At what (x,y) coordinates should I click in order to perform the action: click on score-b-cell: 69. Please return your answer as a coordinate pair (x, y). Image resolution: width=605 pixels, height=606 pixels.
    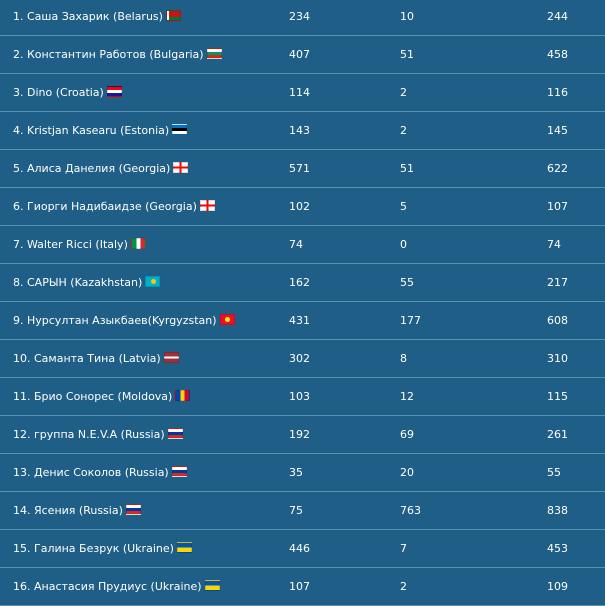
    Looking at the image, I should click on (407, 434).